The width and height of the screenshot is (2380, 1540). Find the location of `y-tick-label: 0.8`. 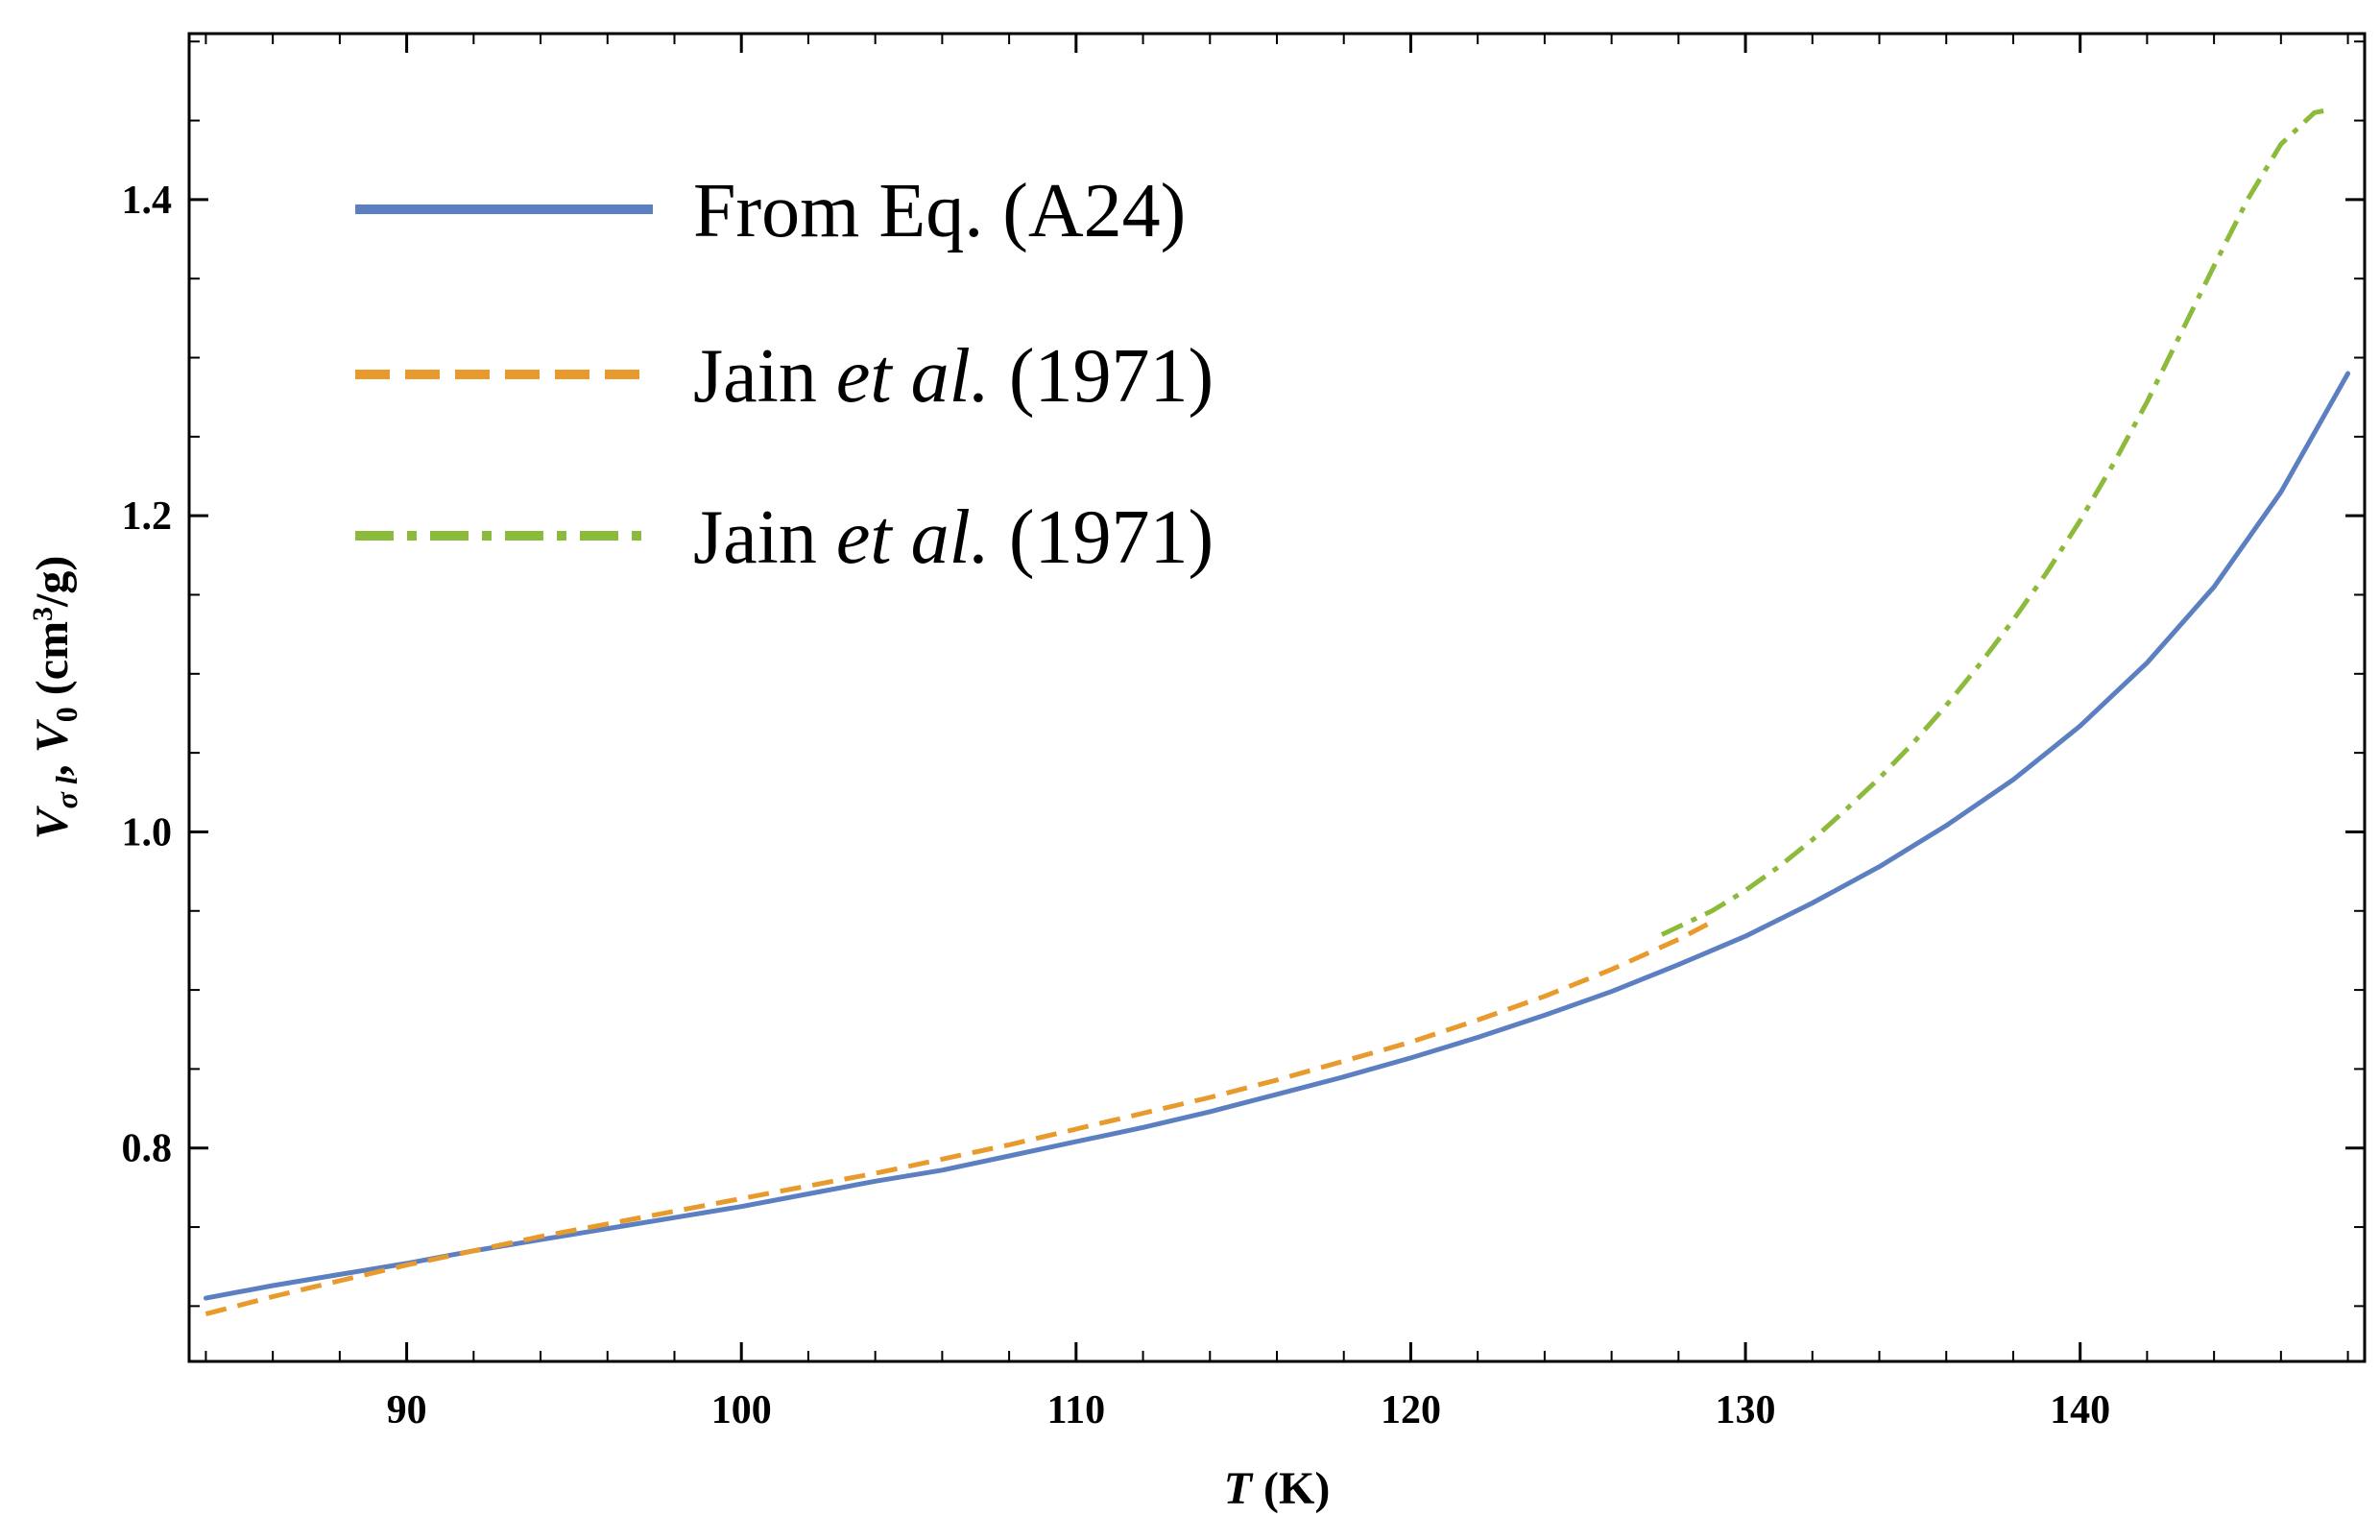

y-tick-label: 0.8 is located at coordinates (147, 1149).